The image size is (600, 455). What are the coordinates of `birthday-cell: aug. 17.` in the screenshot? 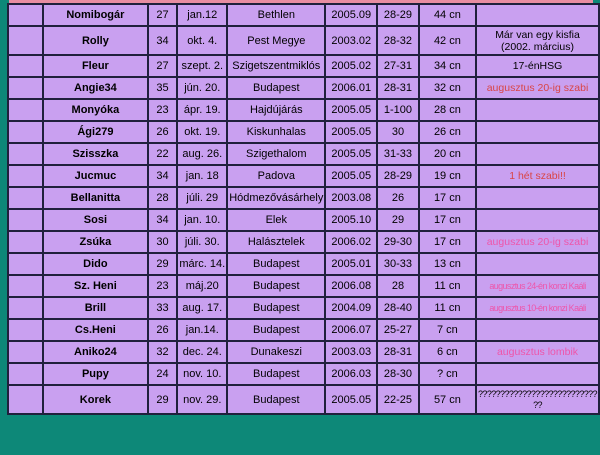 It's located at (202, 308).